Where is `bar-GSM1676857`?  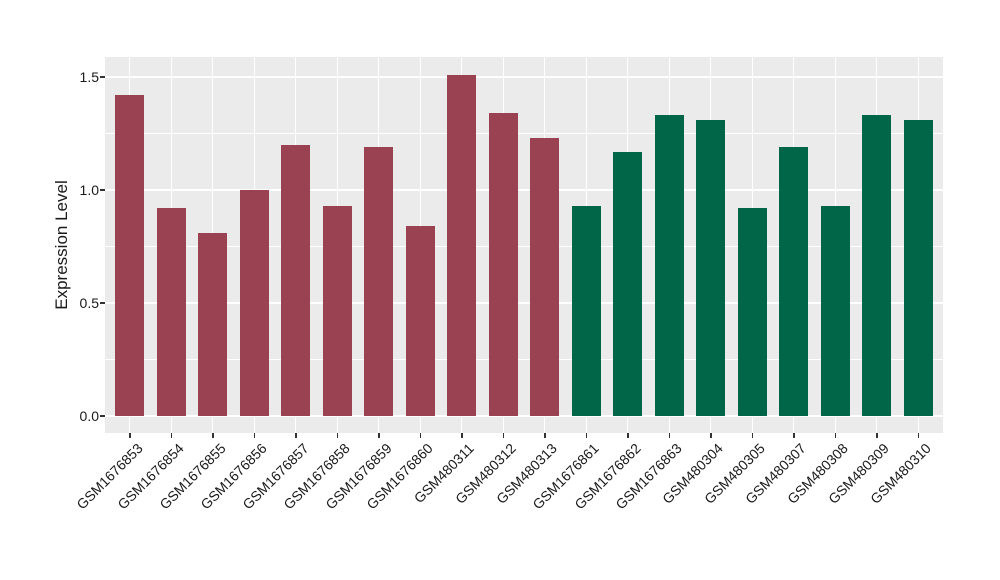
bar-GSM1676857 is located at coordinates (296, 280).